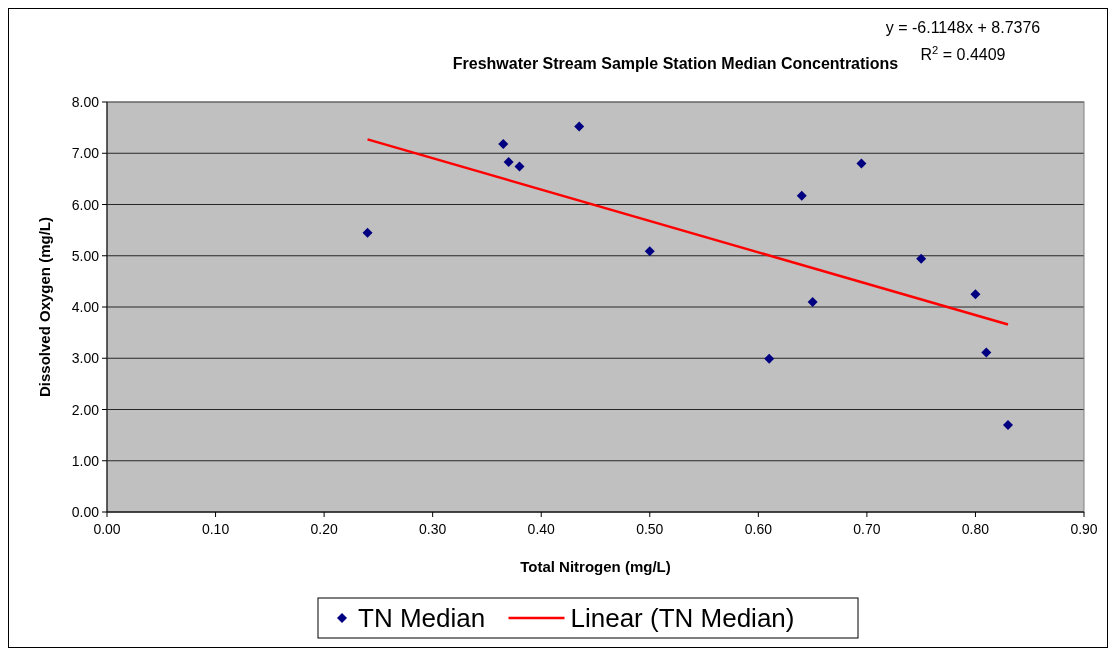 This screenshot has height=656, width=1118. I want to click on x-tick-label: 0.60, so click(758, 529).